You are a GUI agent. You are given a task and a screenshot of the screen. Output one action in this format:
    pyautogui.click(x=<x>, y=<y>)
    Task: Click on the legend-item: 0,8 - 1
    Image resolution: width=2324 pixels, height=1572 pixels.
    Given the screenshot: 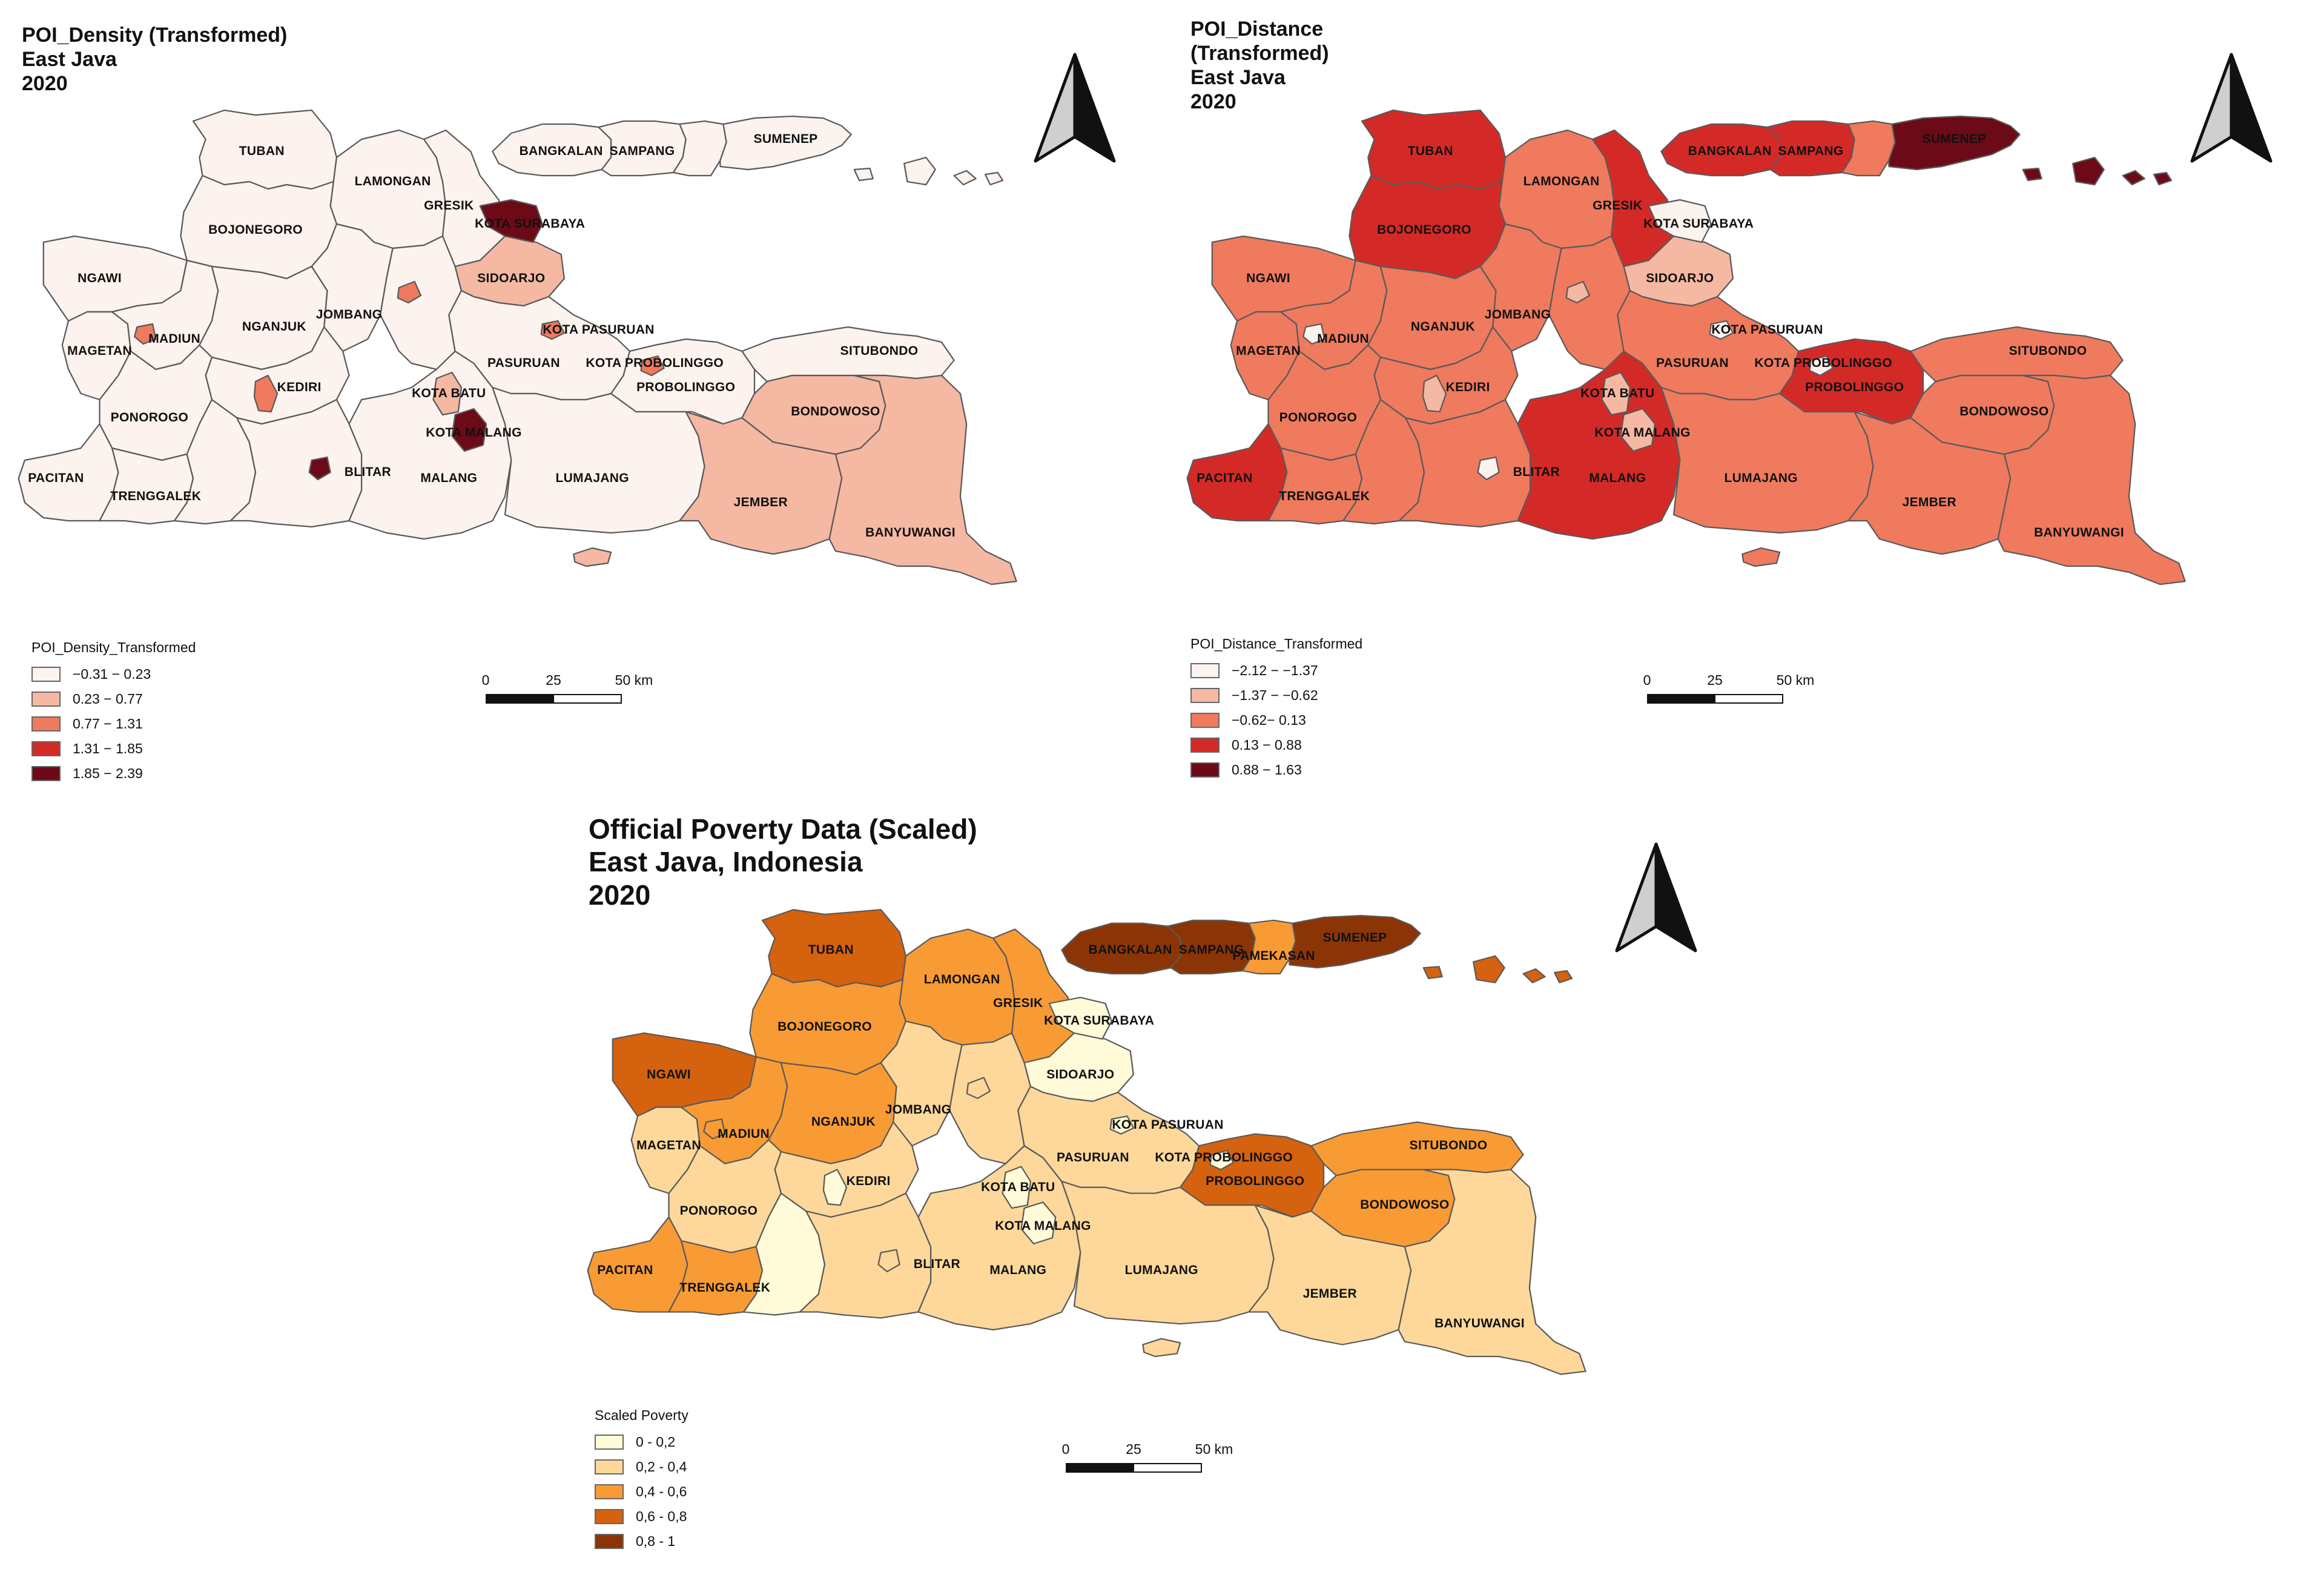 What is the action you would take?
    pyautogui.click(x=641, y=1542)
    